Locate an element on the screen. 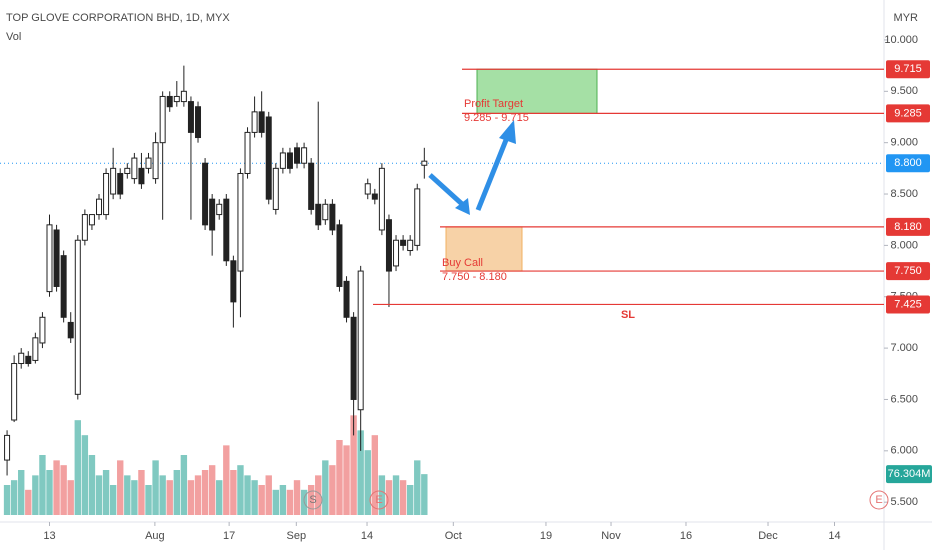 This screenshot has height=550, width=932. zone-name: Profit Target is located at coordinates (493, 104).